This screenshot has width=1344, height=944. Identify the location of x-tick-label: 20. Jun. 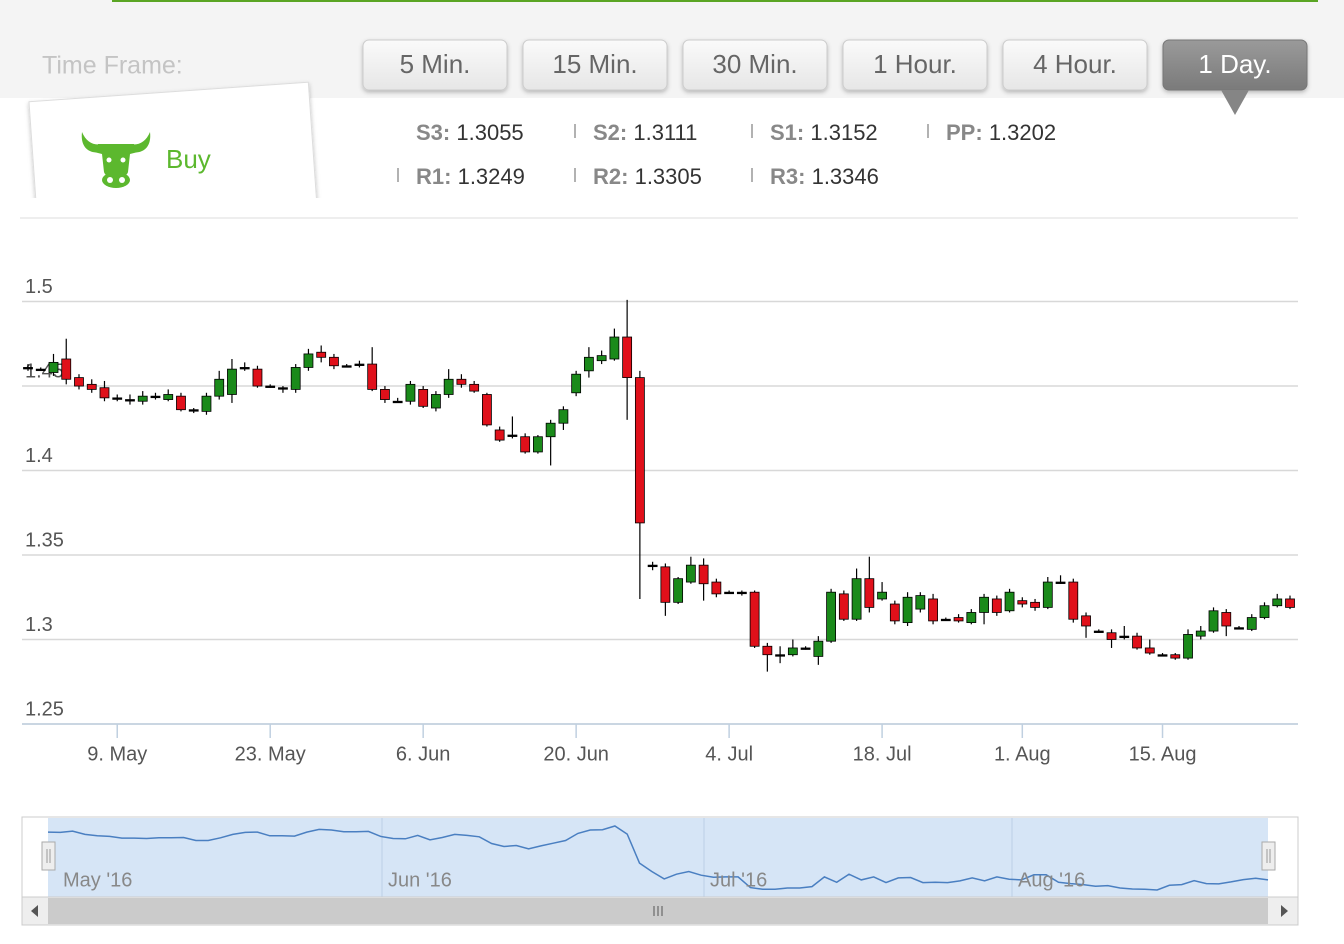
(576, 754).